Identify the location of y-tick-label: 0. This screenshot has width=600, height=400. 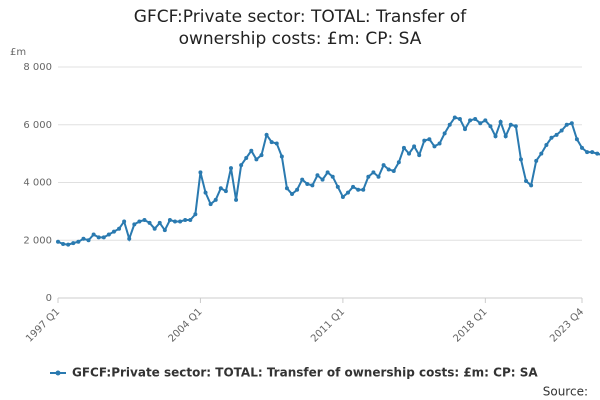
(49, 298).